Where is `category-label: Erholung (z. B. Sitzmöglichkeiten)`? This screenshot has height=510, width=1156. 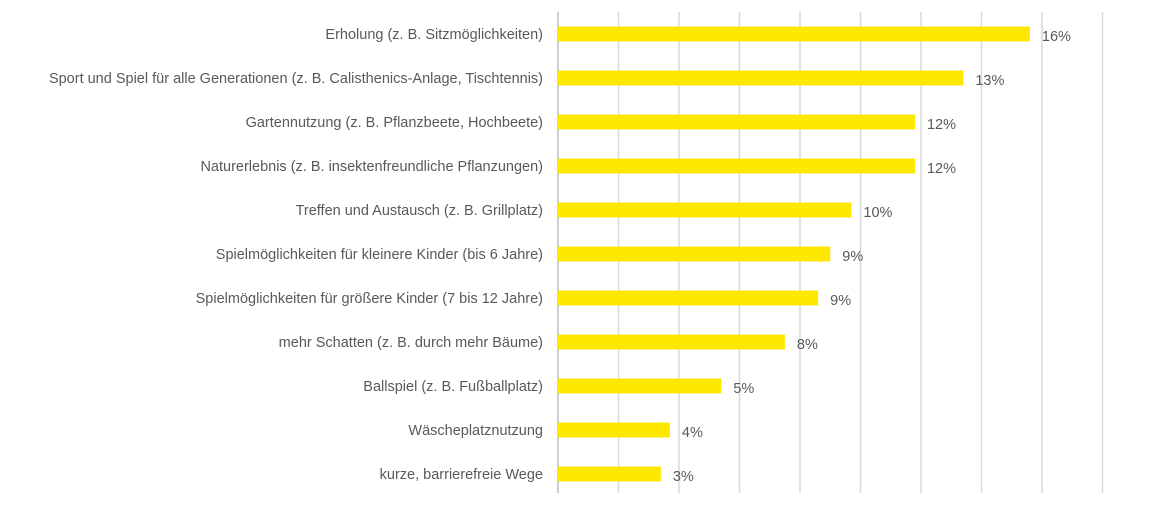
category-label: Erholung (z. B. Sitzmöglichkeiten) is located at coordinates (434, 35).